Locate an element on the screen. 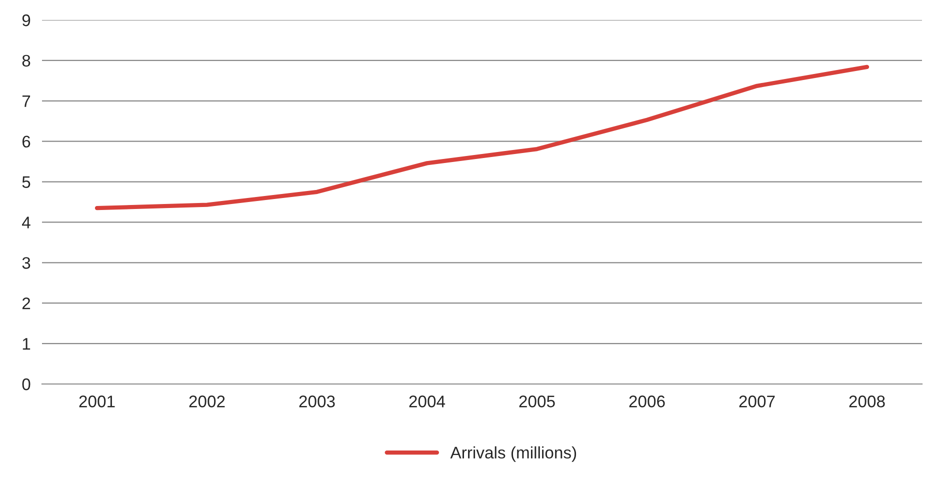 The width and height of the screenshot is (930, 486). x-tick-label: 2007 is located at coordinates (757, 402).